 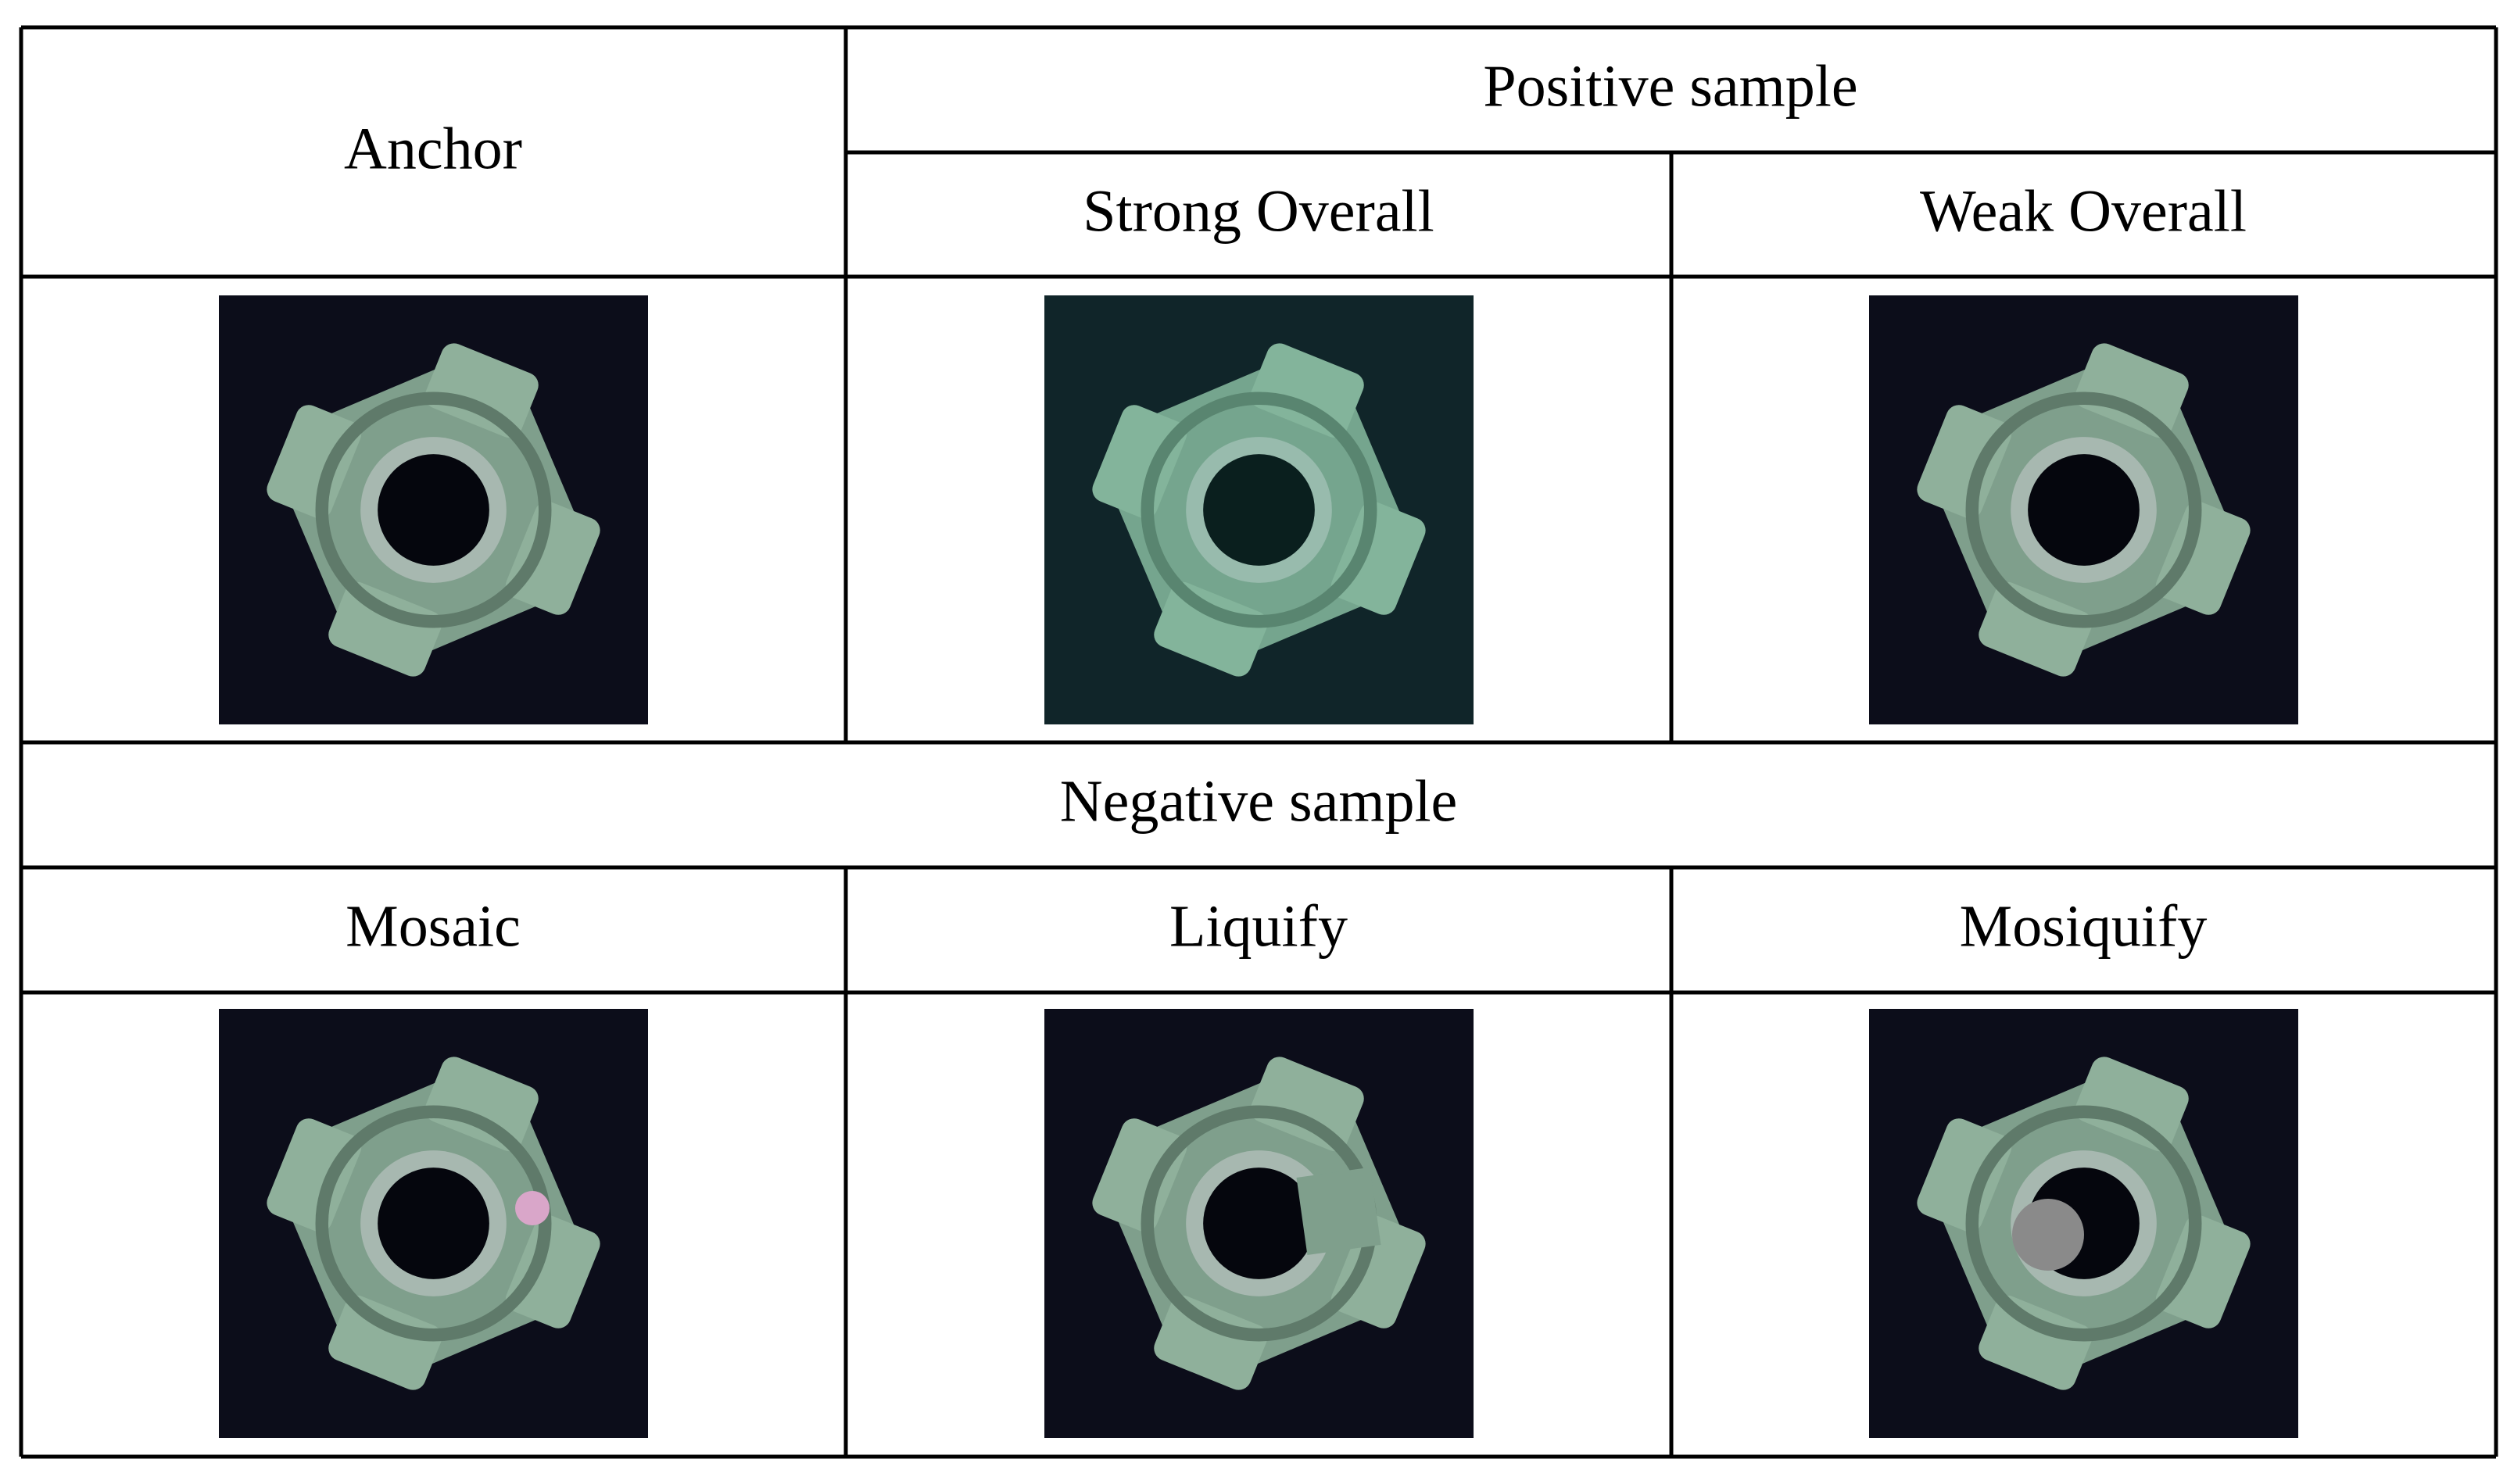 I want to click on header-weak: Weak Overall, so click(x=2083, y=211).